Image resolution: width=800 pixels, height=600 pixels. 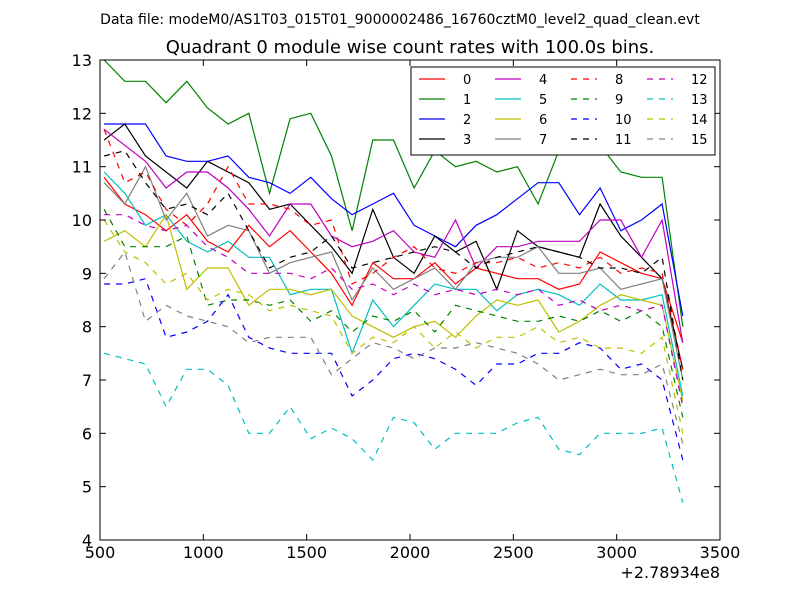 What do you see at coordinates (87, 327) in the screenshot?
I see `y-tick-label: 8` at bounding box center [87, 327].